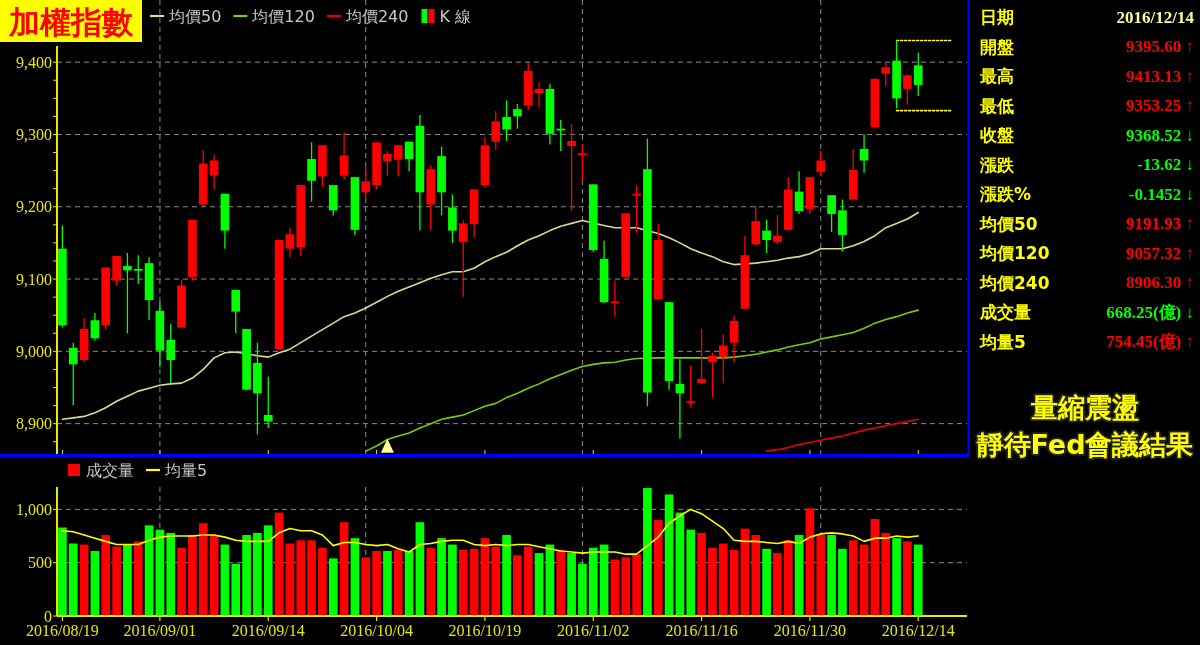 The height and width of the screenshot is (645, 1200). I want to click on text: 754.45(億) ↑, so click(1150, 341).